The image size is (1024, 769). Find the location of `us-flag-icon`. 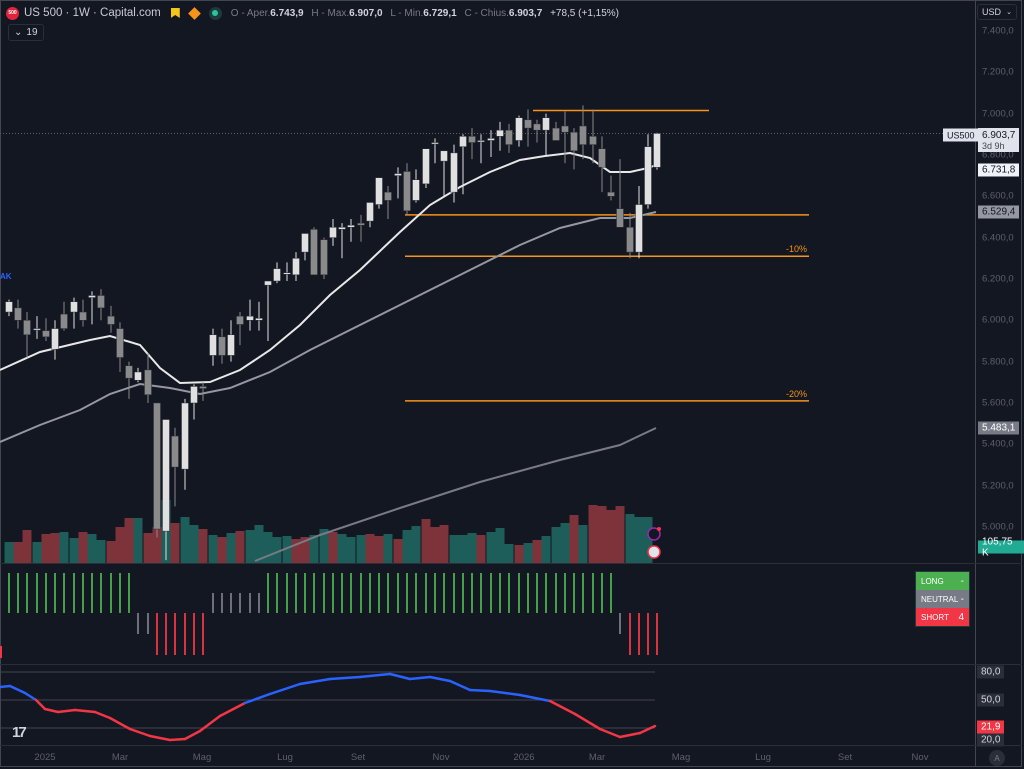

us-flag-icon is located at coordinates (654, 552).